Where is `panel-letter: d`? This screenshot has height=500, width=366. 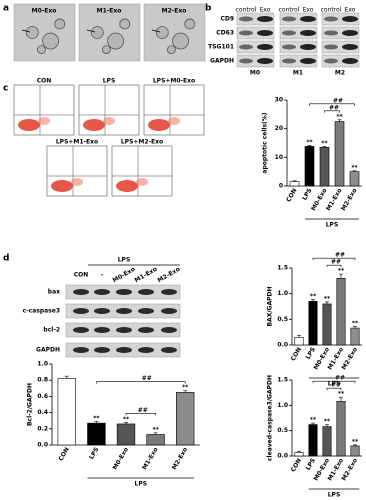
panel-letter: d is located at coordinates (6, 259).